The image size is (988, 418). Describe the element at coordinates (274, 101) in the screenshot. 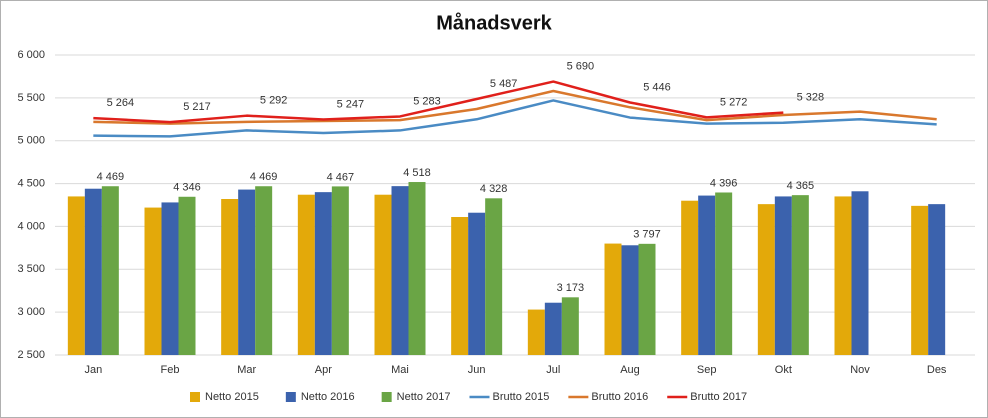

I see `data-label: 5 292` at that location.